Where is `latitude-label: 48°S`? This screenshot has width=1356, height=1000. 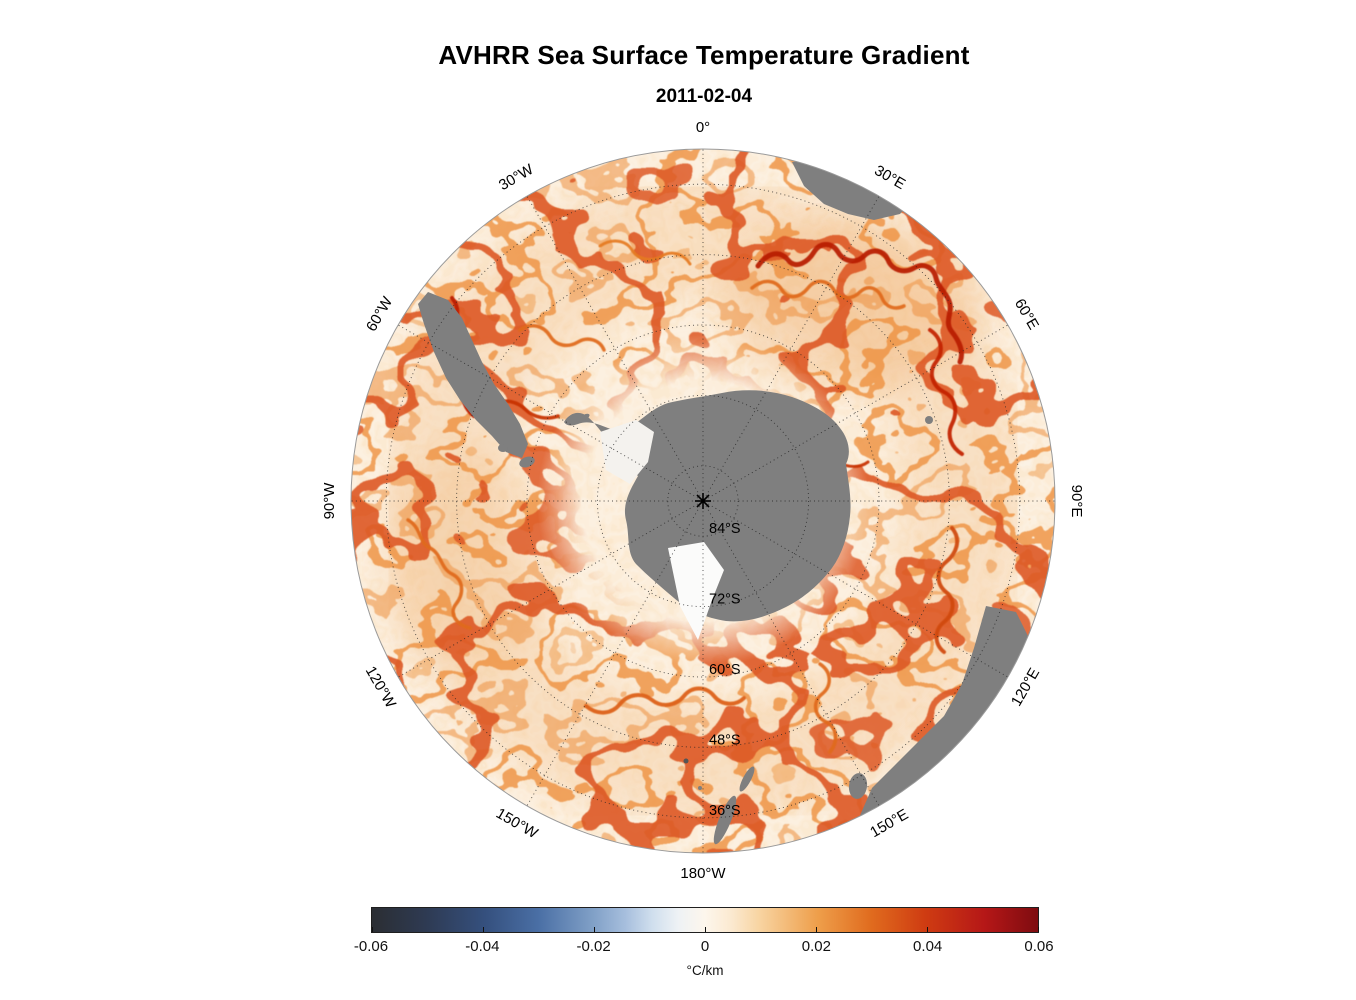 latitude-label: 48°S is located at coordinates (725, 740).